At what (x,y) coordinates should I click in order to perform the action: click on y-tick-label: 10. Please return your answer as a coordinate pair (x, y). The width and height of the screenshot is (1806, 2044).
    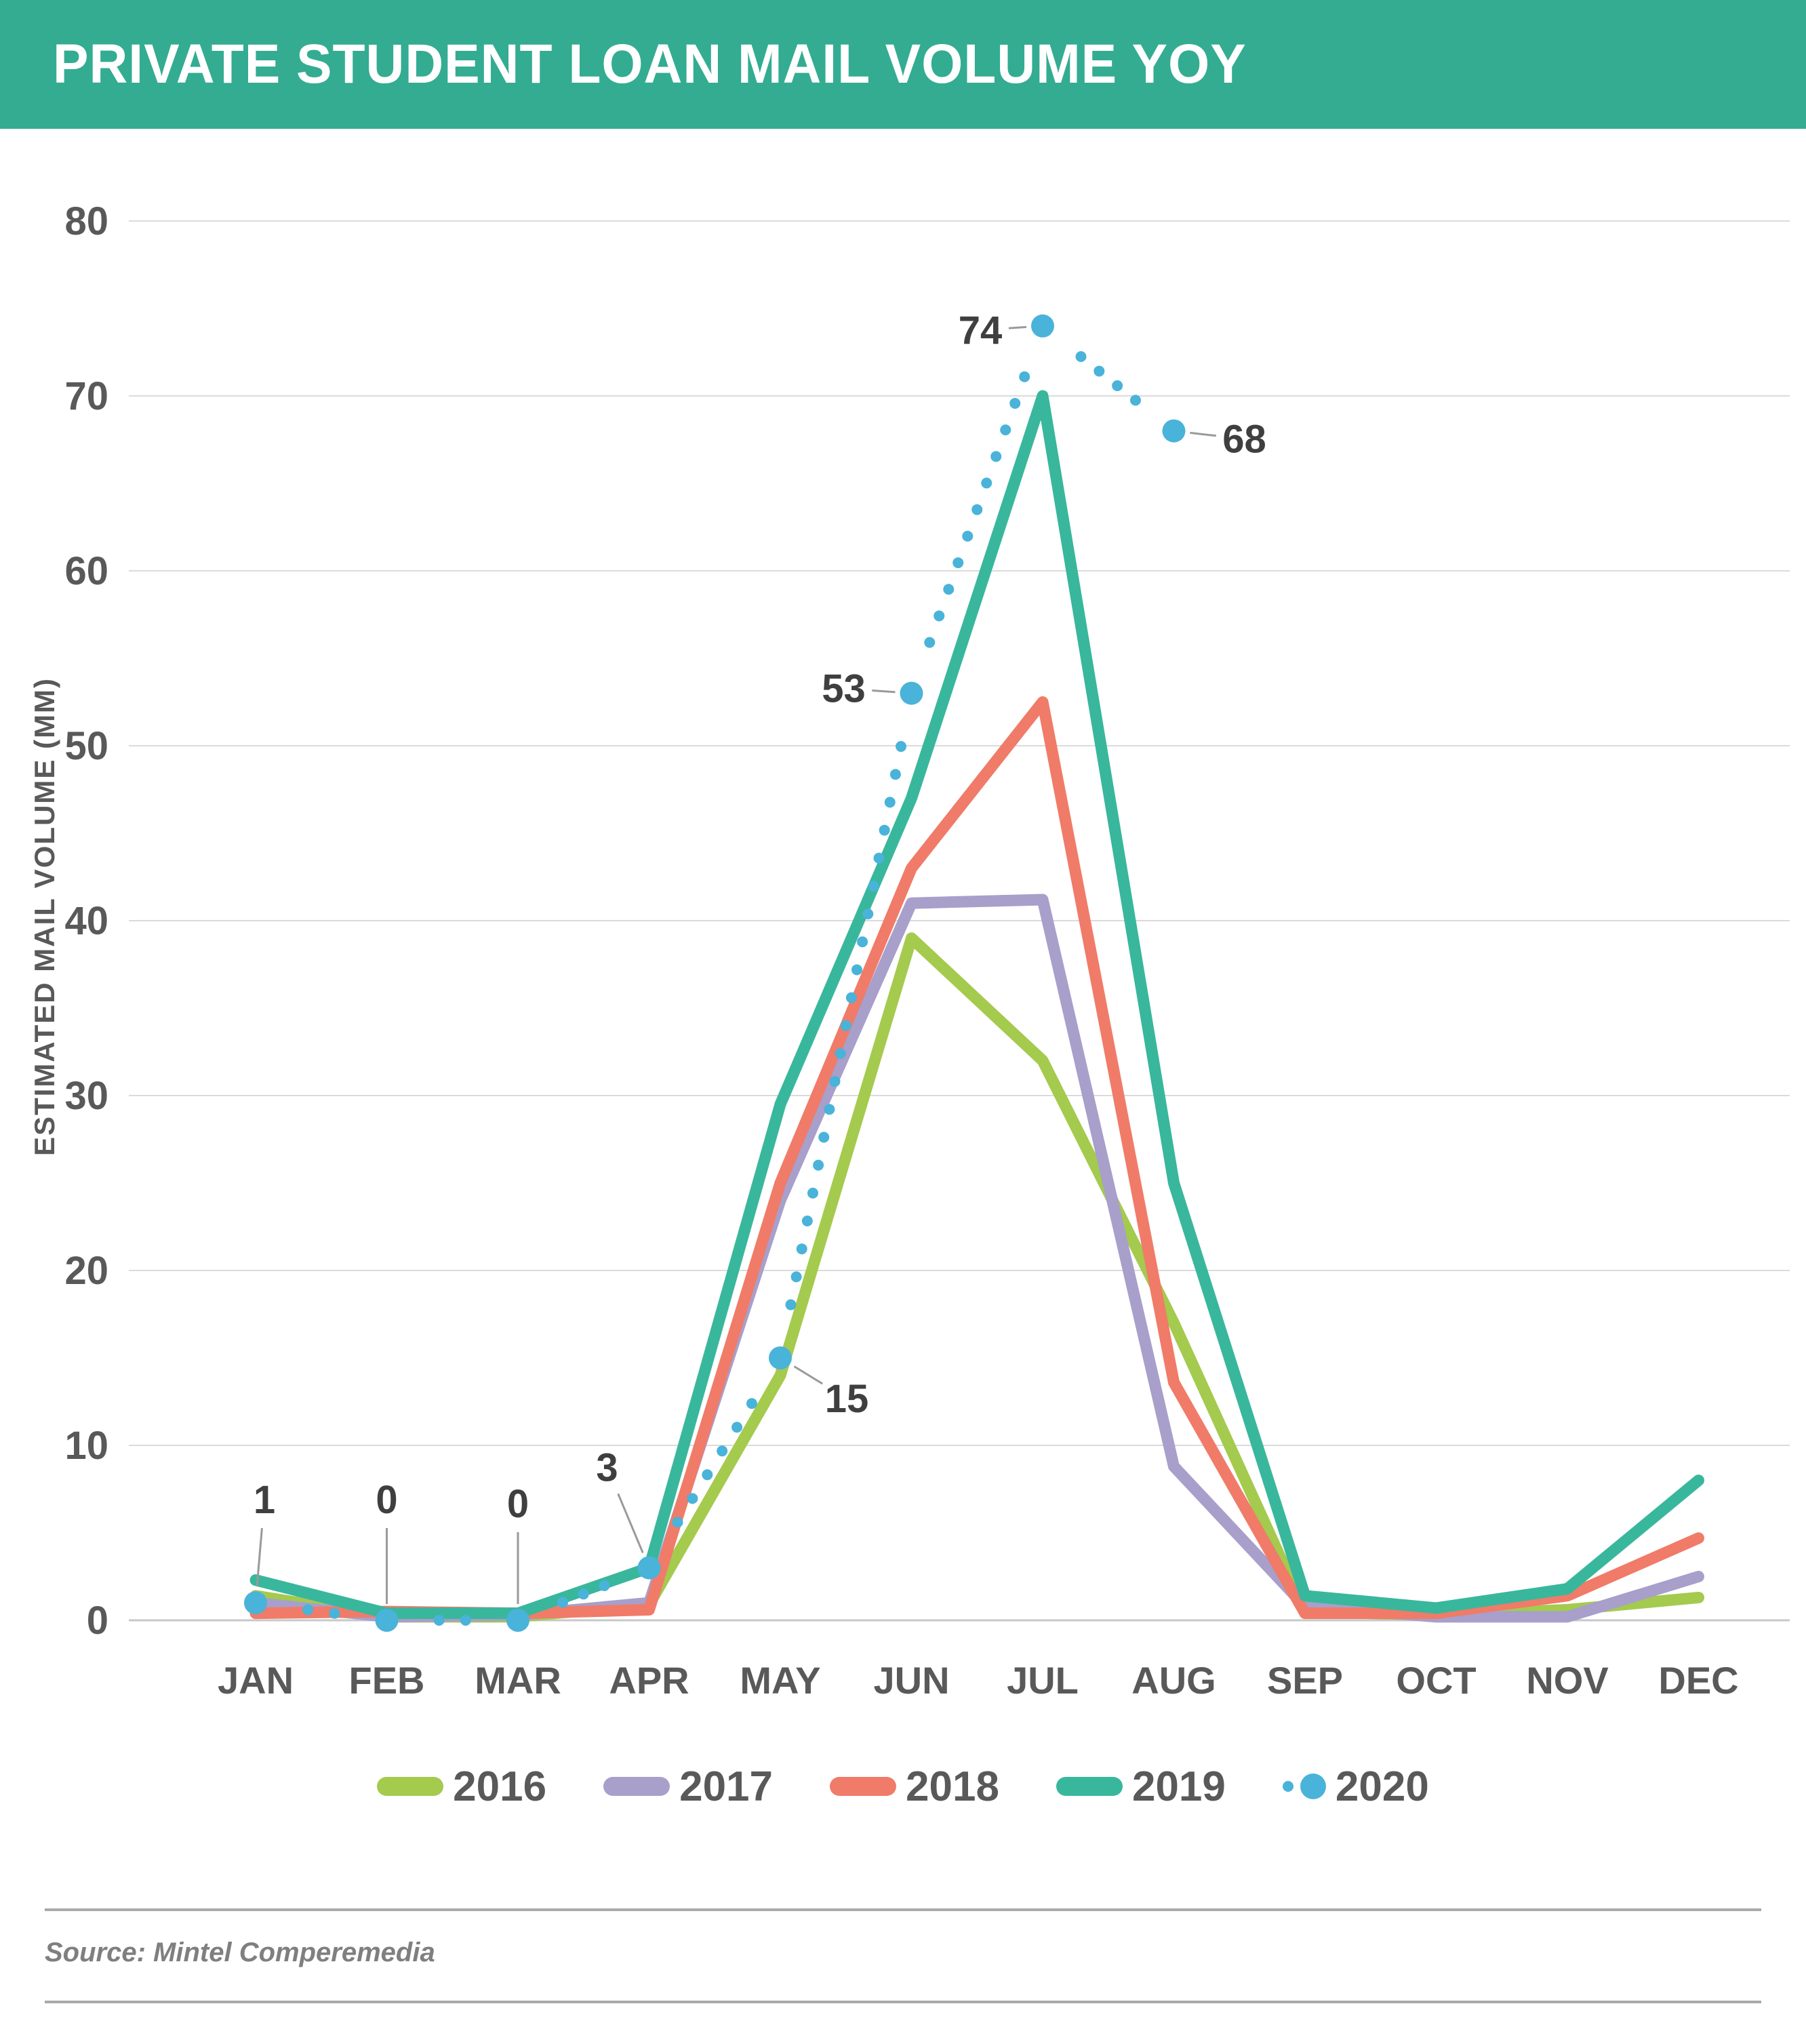
    Looking at the image, I should click on (86, 1446).